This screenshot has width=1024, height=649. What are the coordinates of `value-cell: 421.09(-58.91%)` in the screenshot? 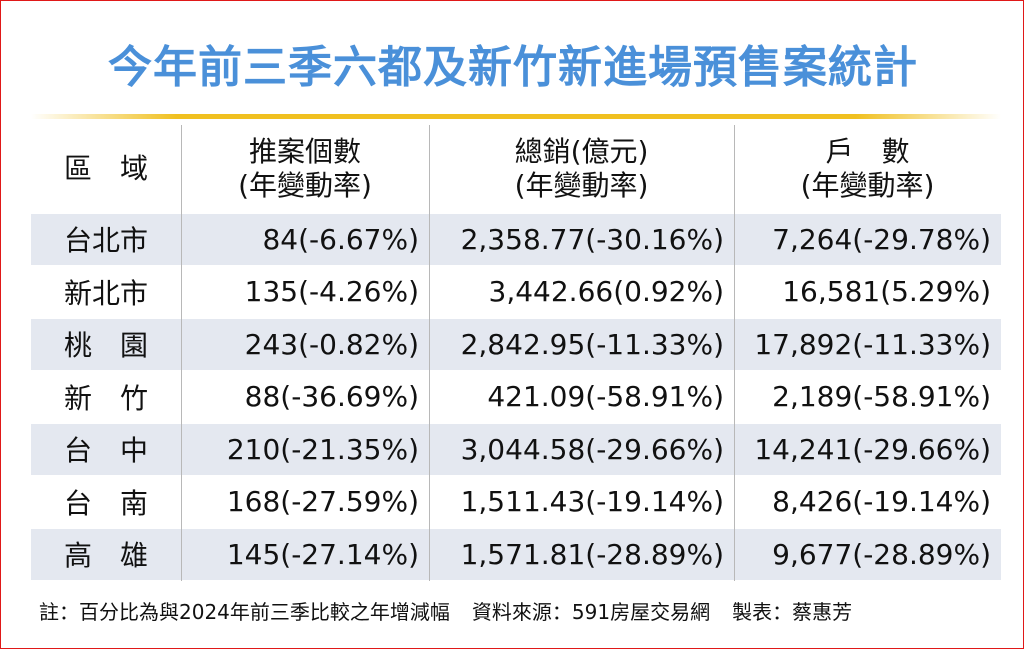 It's located at (605, 397).